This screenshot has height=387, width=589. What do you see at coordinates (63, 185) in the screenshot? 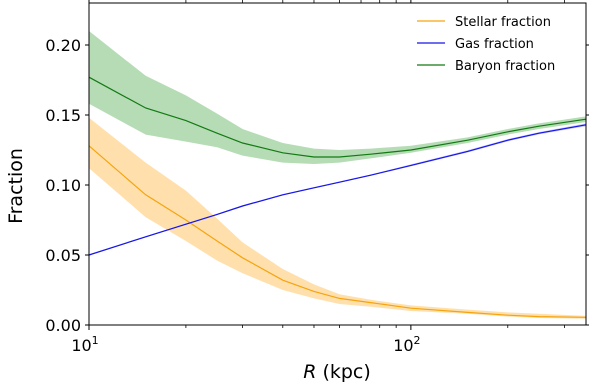
I see `y-tick-label: 0.10` at bounding box center [63, 185].